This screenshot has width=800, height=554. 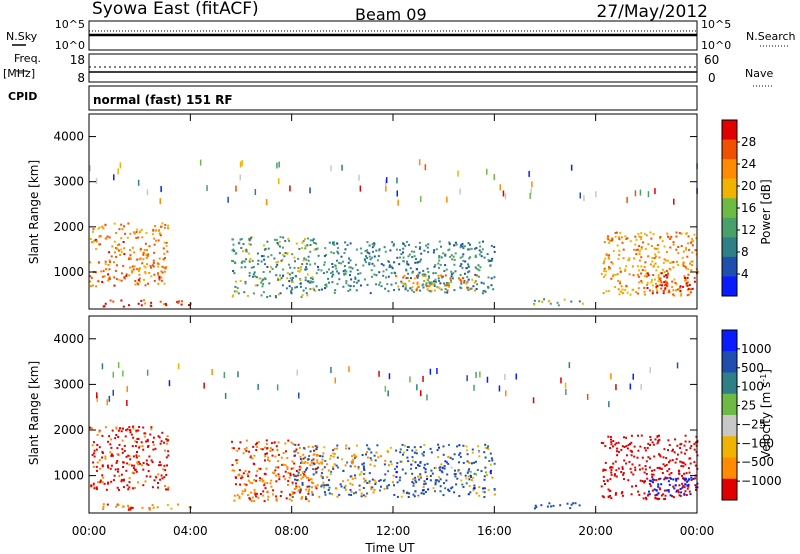 What do you see at coordinates (753, 424) in the screenshot?
I see `colorbar-tick-label: −25` at bounding box center [753, 424].